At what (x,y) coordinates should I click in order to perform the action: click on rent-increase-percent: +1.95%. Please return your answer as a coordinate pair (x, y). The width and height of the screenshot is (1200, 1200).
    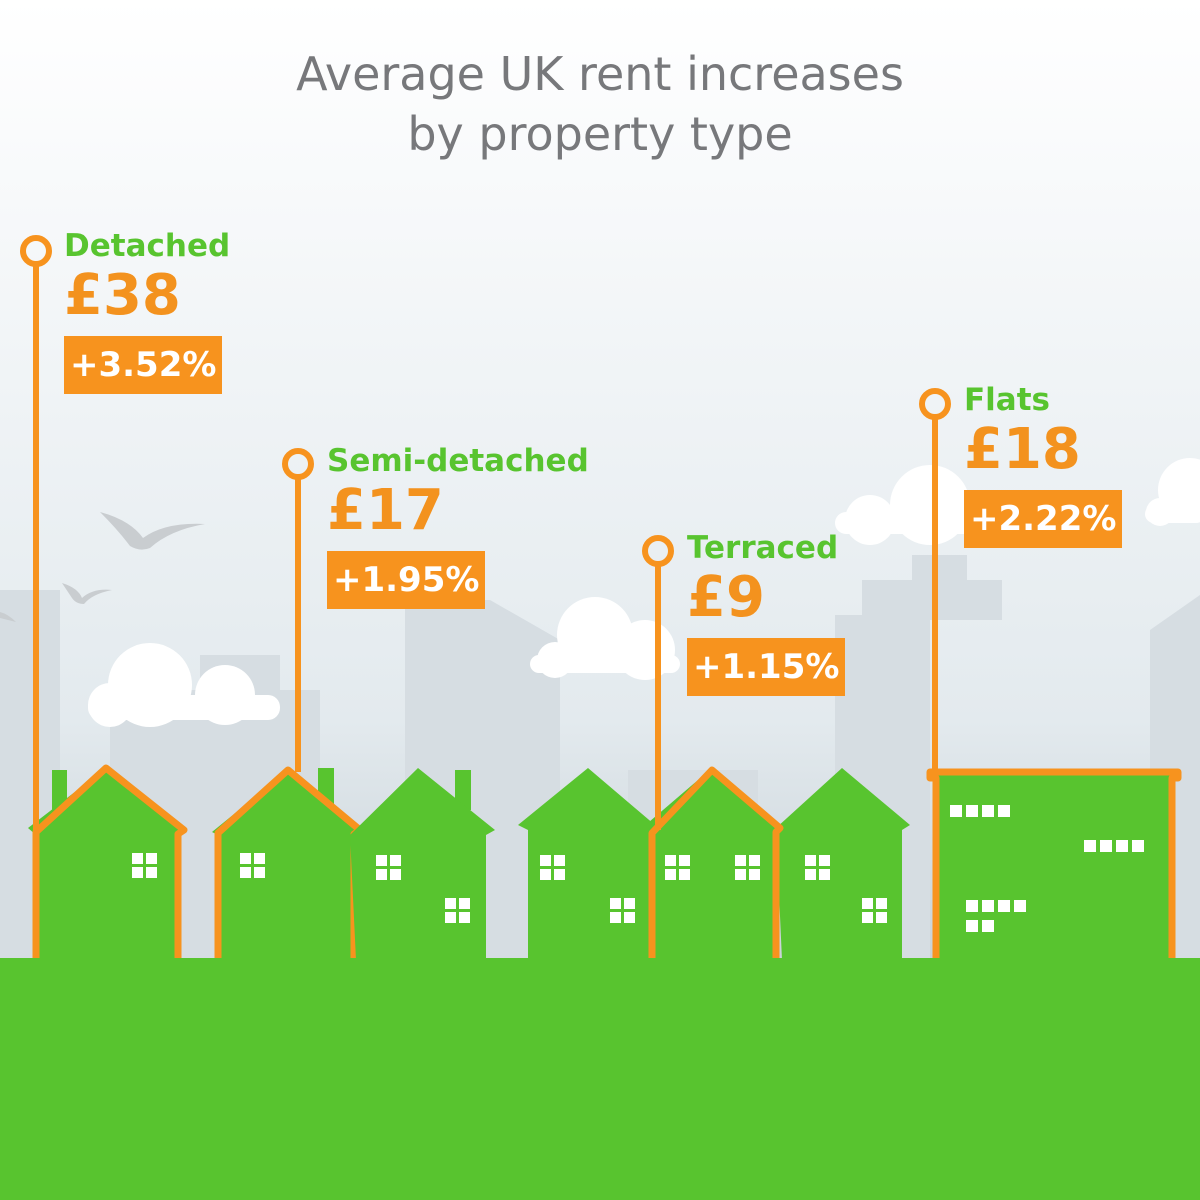
    Looking at the image, I should click on (406, 580).